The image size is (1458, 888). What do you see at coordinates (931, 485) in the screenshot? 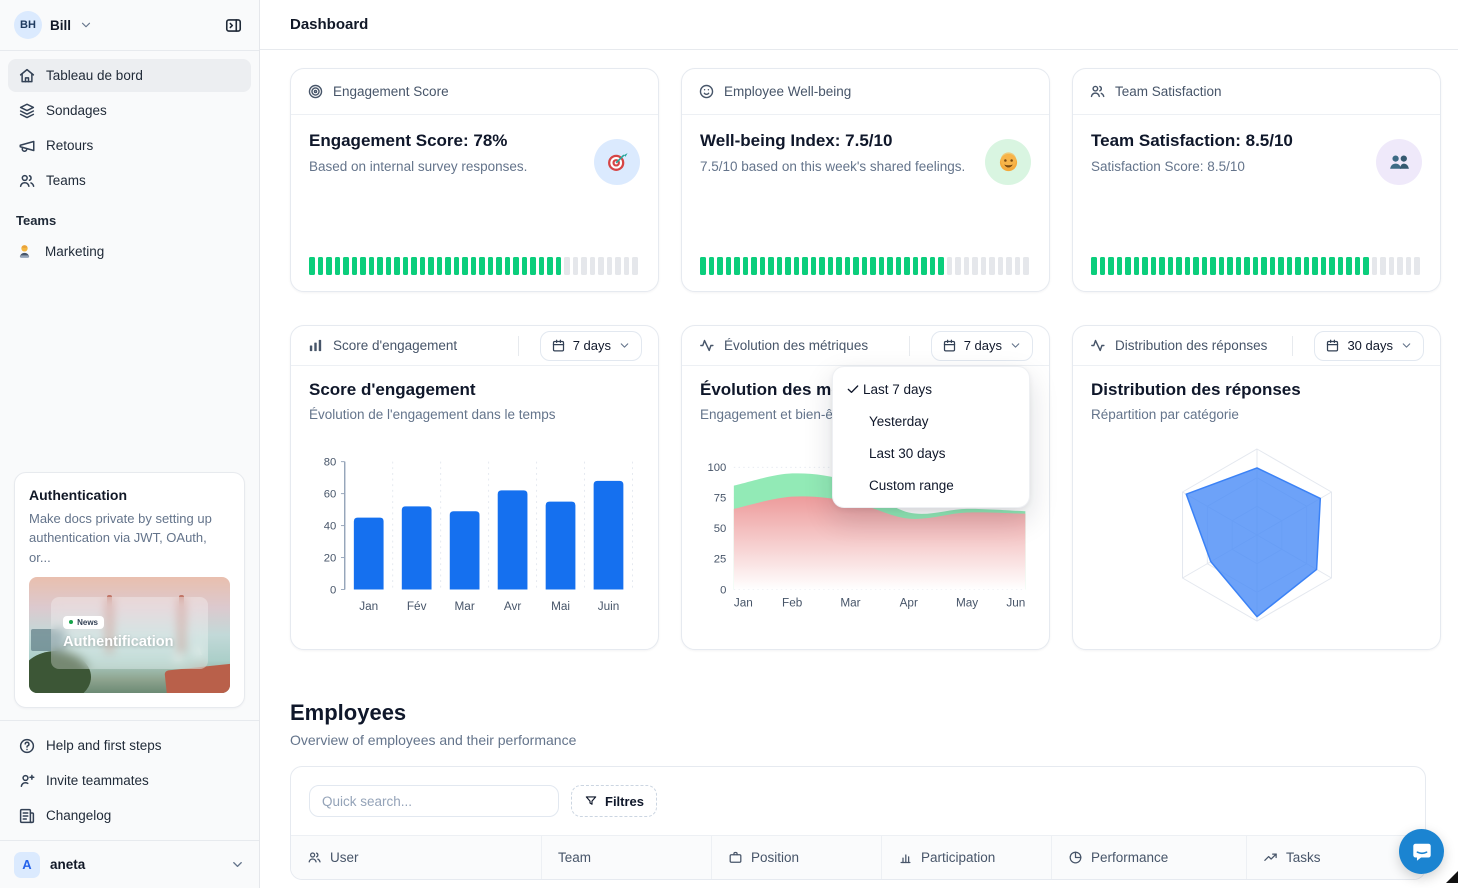
I see `dropdown-item-custom-range: Custom range` at bounding box center [931, 485].